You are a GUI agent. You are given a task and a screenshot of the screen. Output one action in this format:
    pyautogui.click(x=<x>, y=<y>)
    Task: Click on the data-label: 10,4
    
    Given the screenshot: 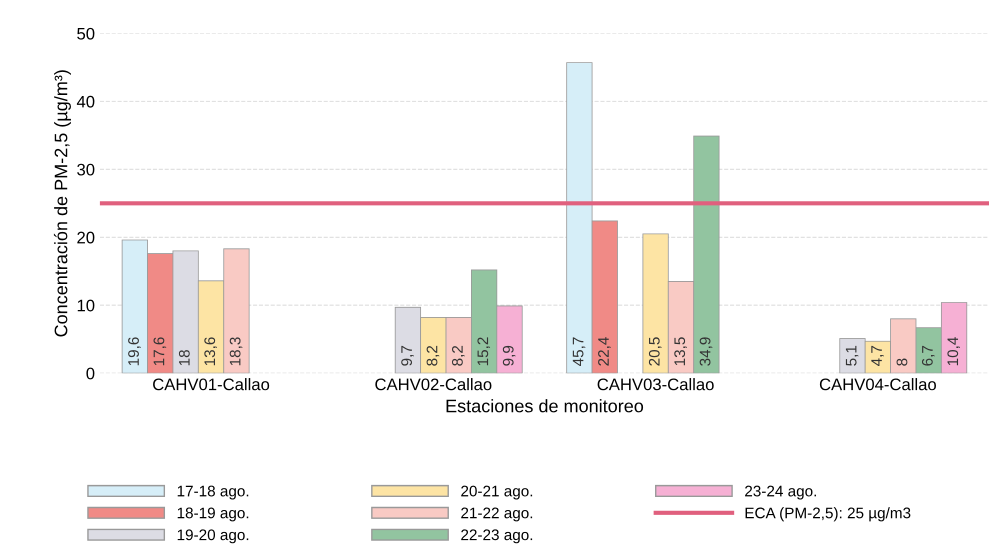 What is the action you would take?
    pyautogui.click(x=953, y=351)
    